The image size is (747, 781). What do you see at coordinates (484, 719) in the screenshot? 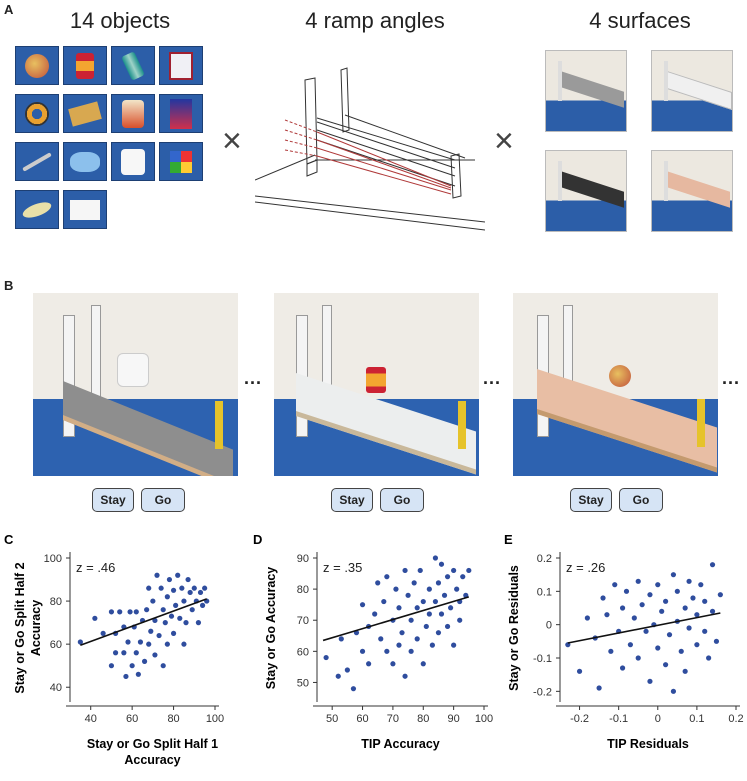
I see `x-tick-label: 100` at bounding box center [484, 719].